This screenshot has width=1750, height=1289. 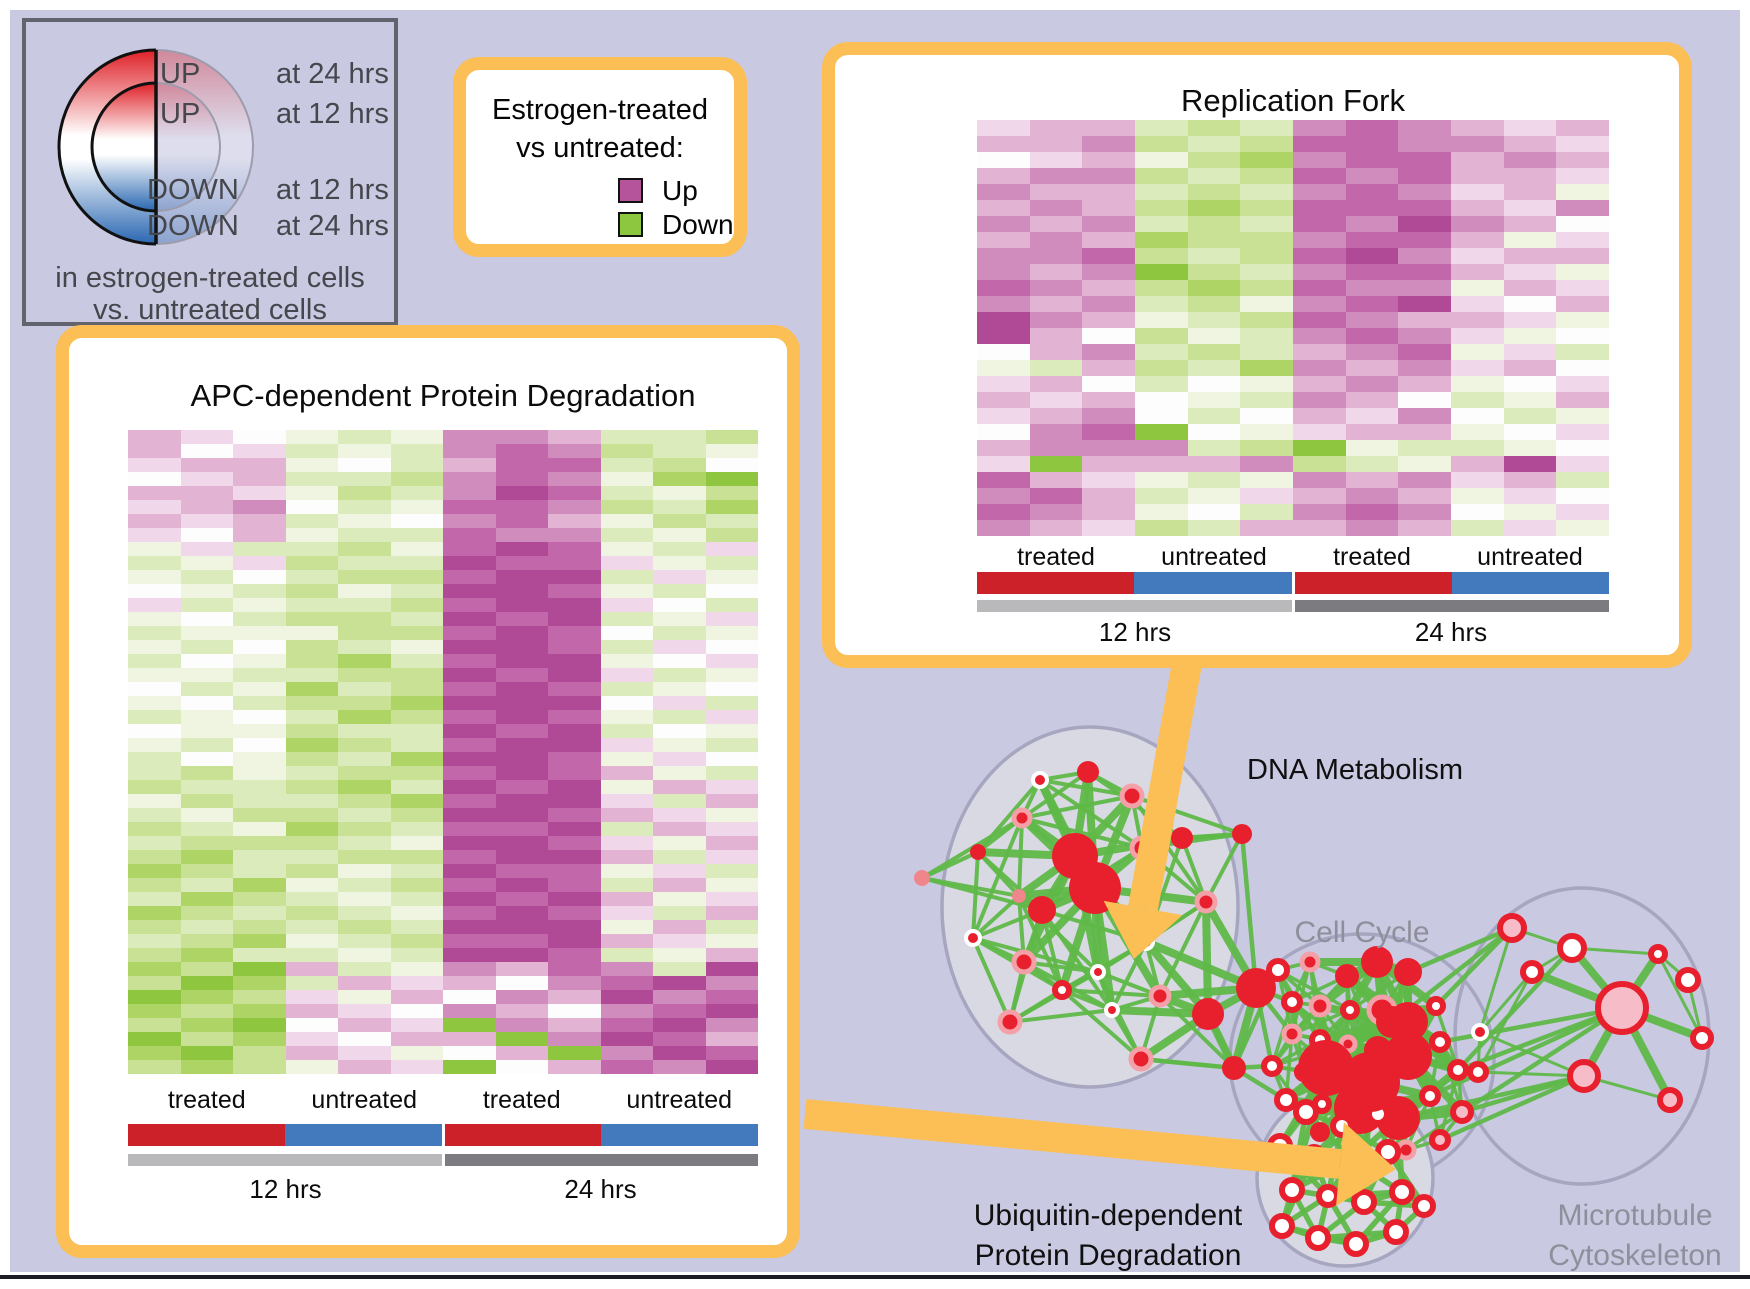 What do you see at coordinates (1635, 1215) in the screenshot?
I see `microtubule-label-line1: Microtubule` at bounding box center [1635, 1215].